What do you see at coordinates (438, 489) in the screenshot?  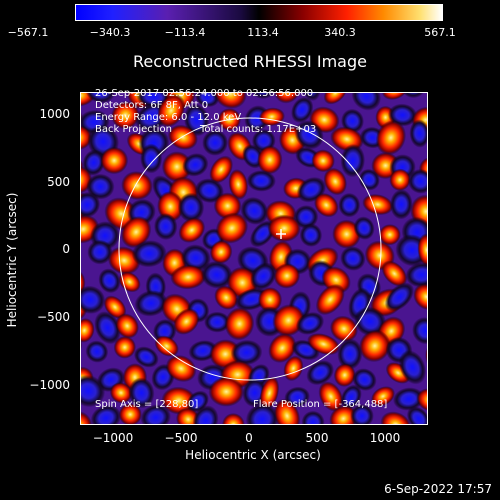 I see `datestamp: 6-Sep-2022 17:57` at bounding box center [438, 489].